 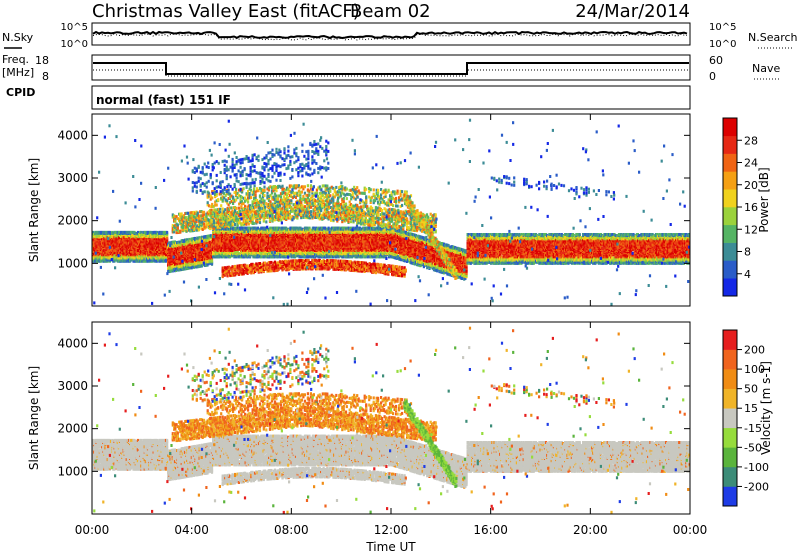 I want to click on station-title: Christmas Valley East (fitACF), so click(x=226, y=11).